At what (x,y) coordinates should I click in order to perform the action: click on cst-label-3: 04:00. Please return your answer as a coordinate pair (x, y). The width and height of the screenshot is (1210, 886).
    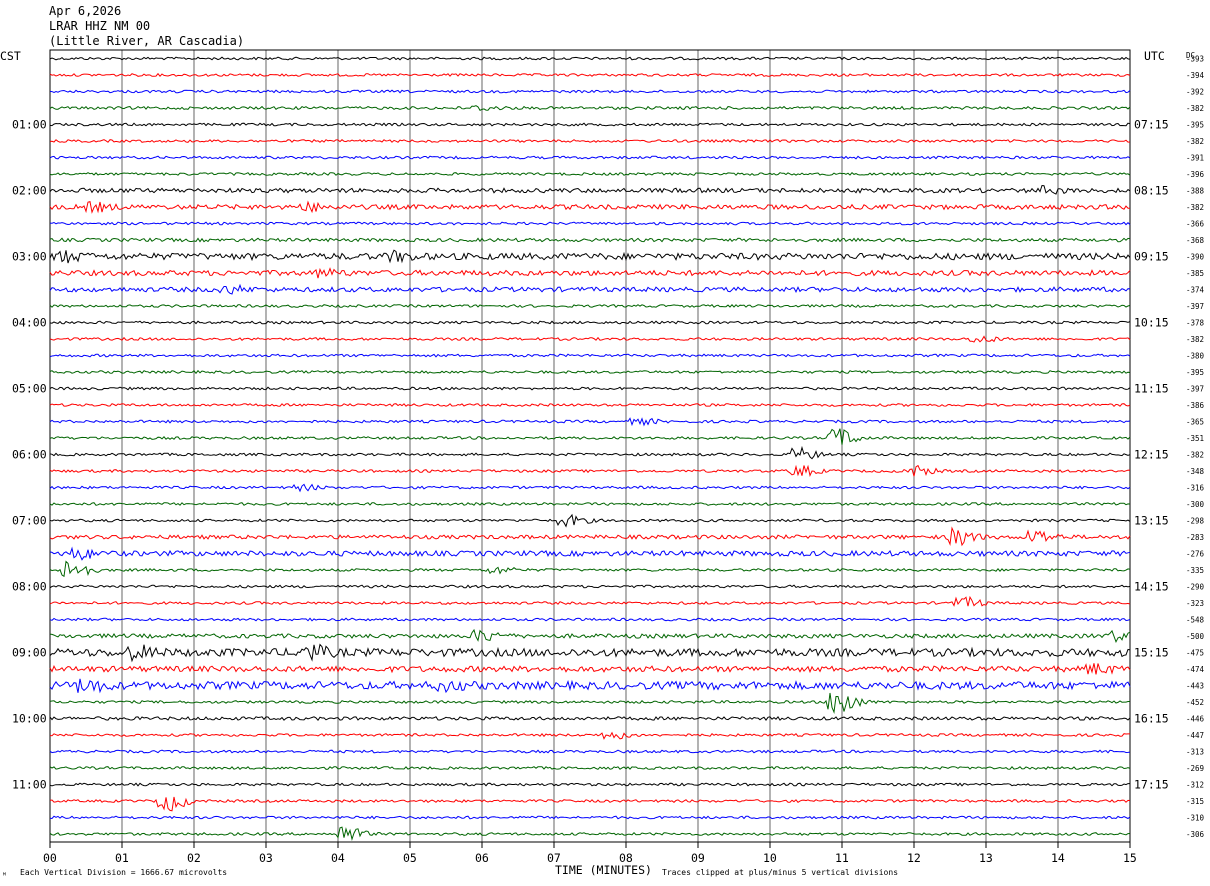
    Looking at the image, I should click on (29, 323).